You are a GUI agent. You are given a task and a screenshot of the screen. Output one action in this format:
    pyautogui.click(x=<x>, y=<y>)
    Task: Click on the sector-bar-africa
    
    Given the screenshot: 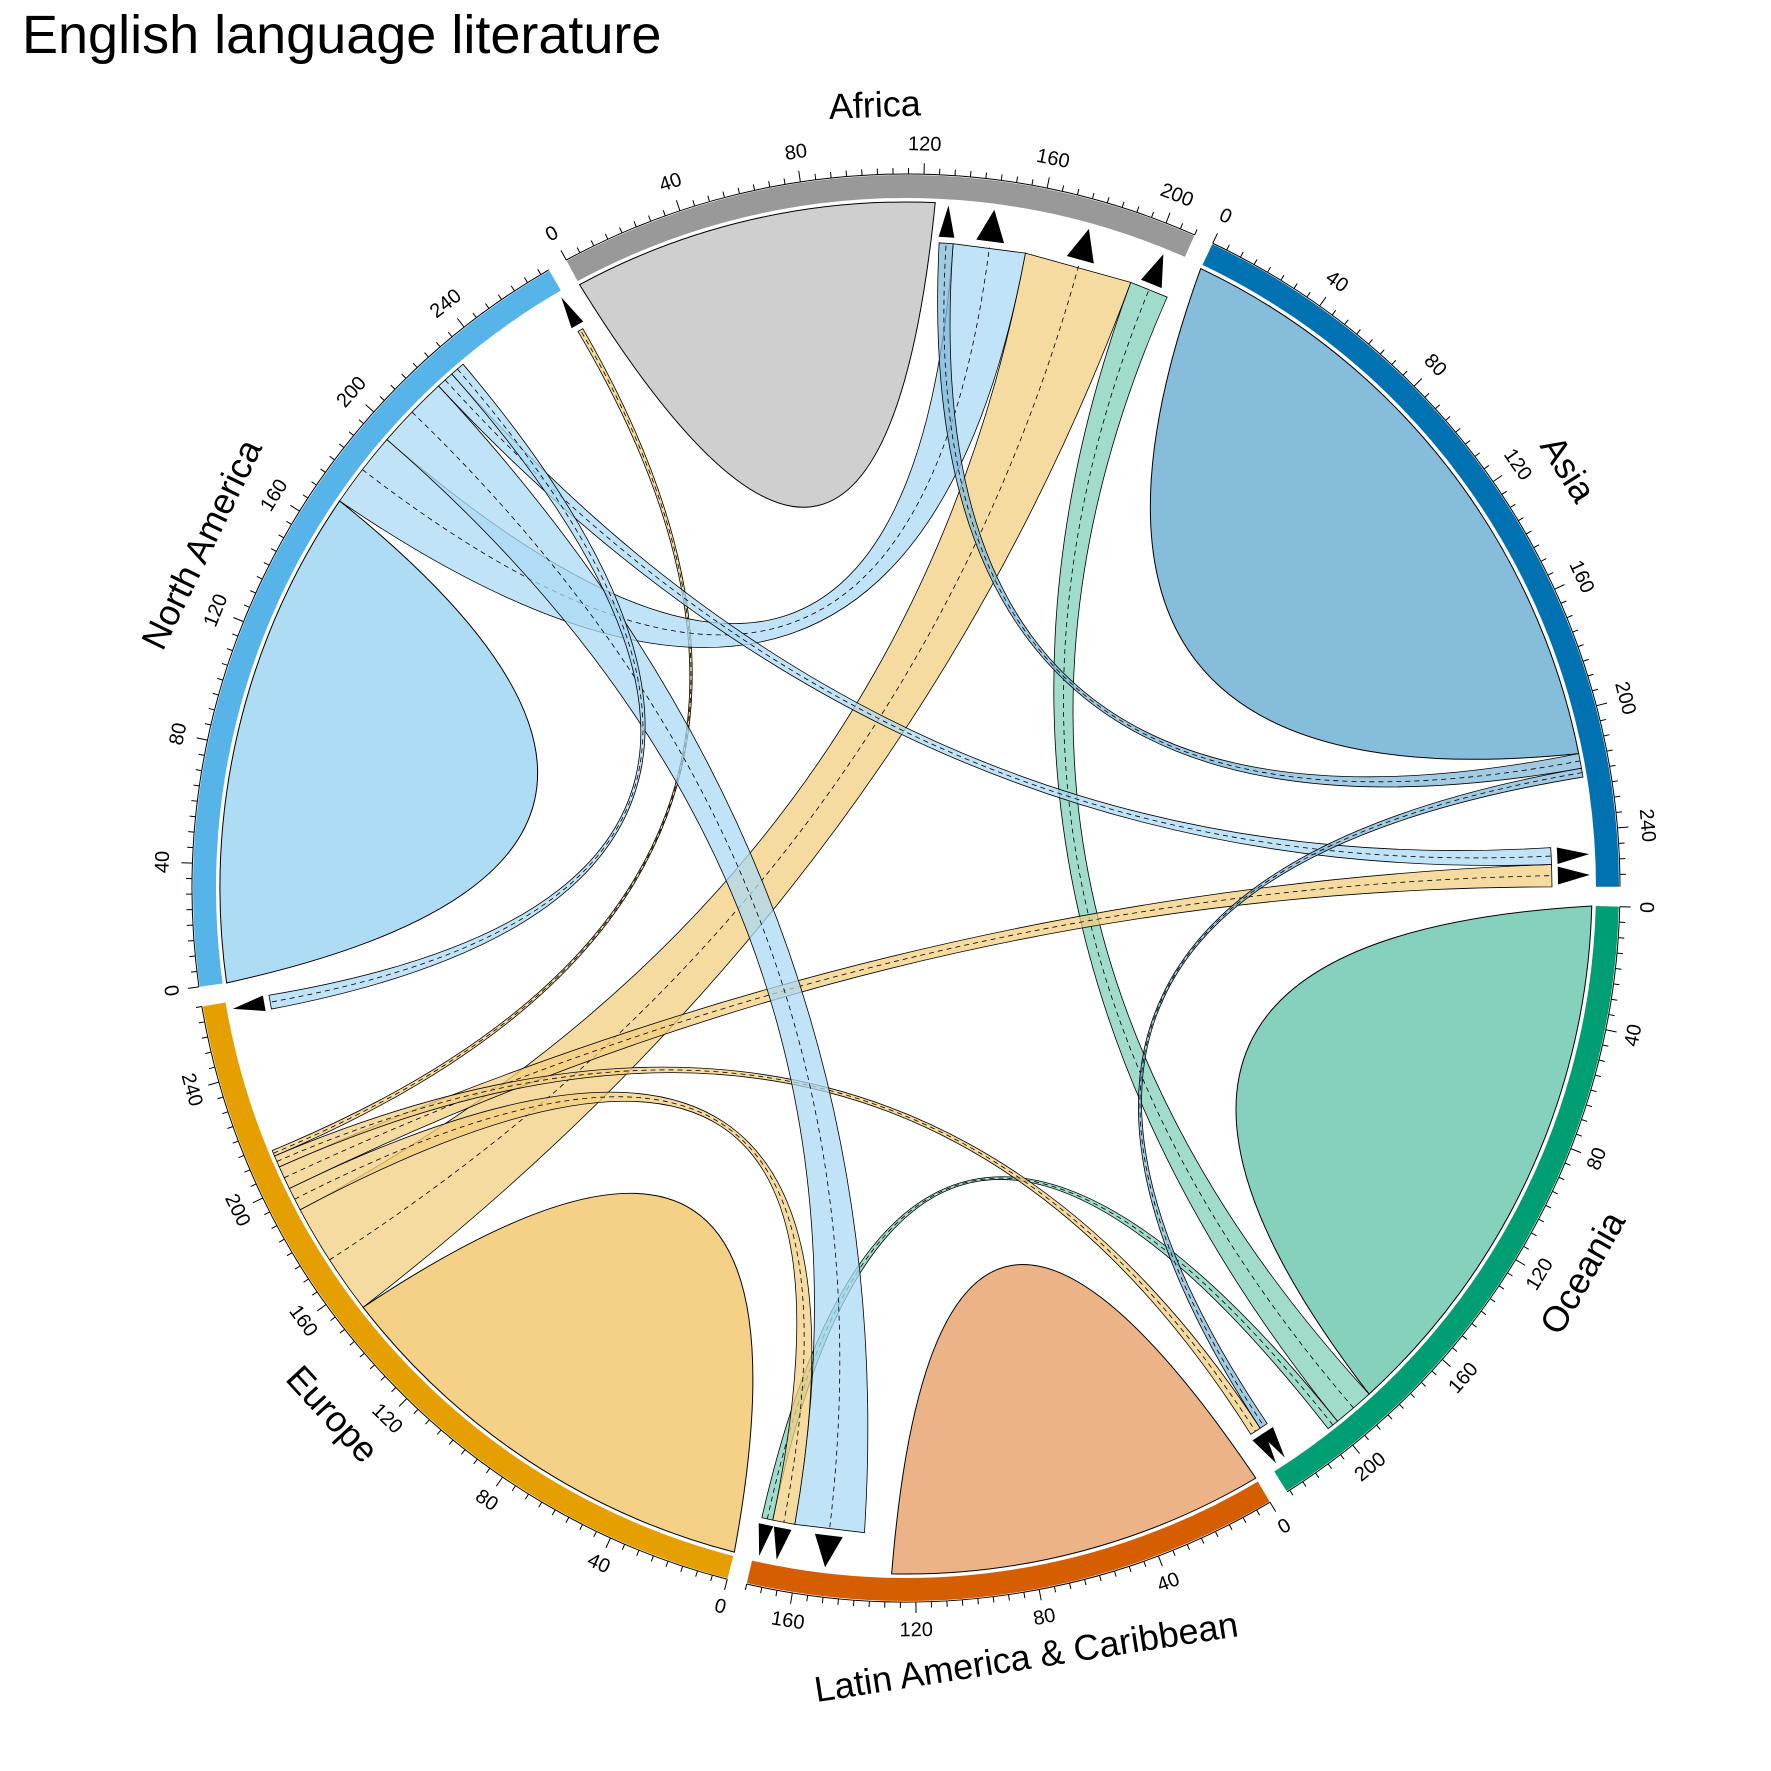 What is the action you would take?
    pyautogui.click(x=880, y=228)
    